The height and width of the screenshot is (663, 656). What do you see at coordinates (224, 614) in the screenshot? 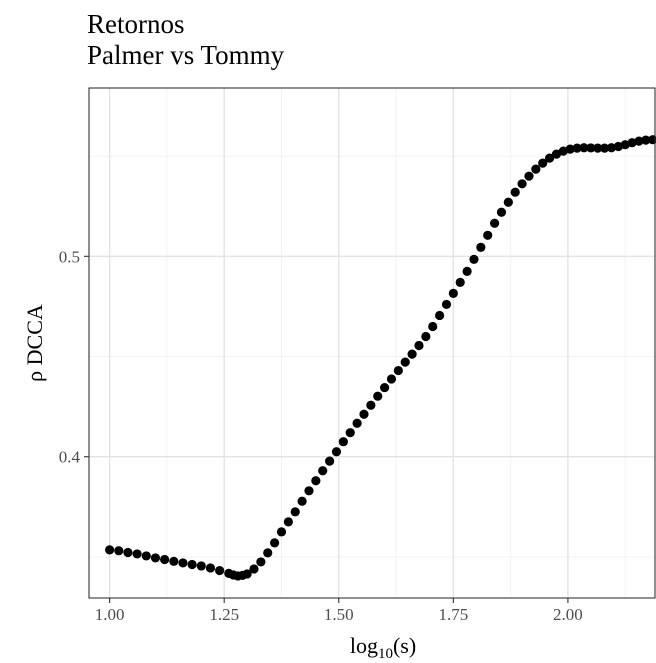
I see `x-tick-label: 1.25` at bounding box center [224, 614].